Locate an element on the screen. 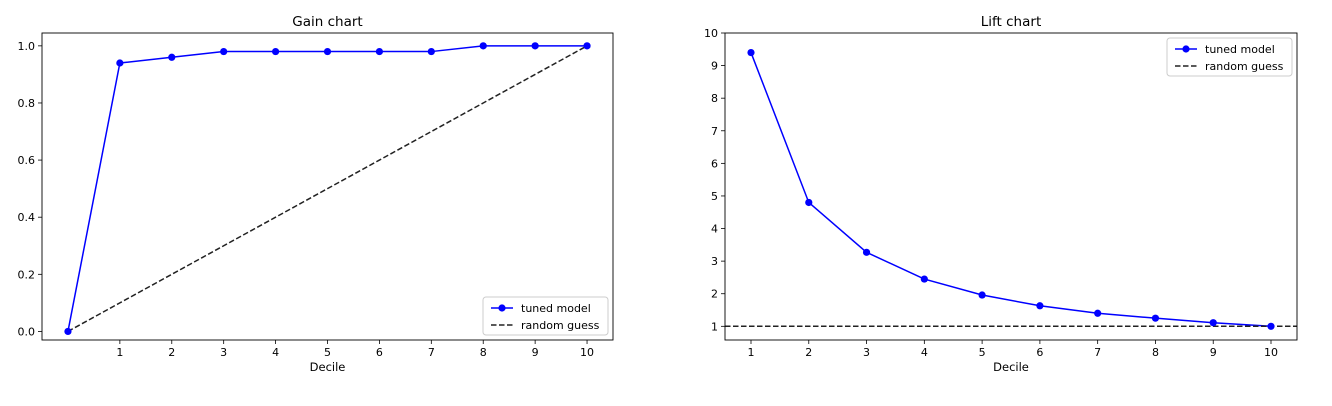 The image size is (1332, 406). y-tick-label: 0.2 is located at coordinates (27, 274).